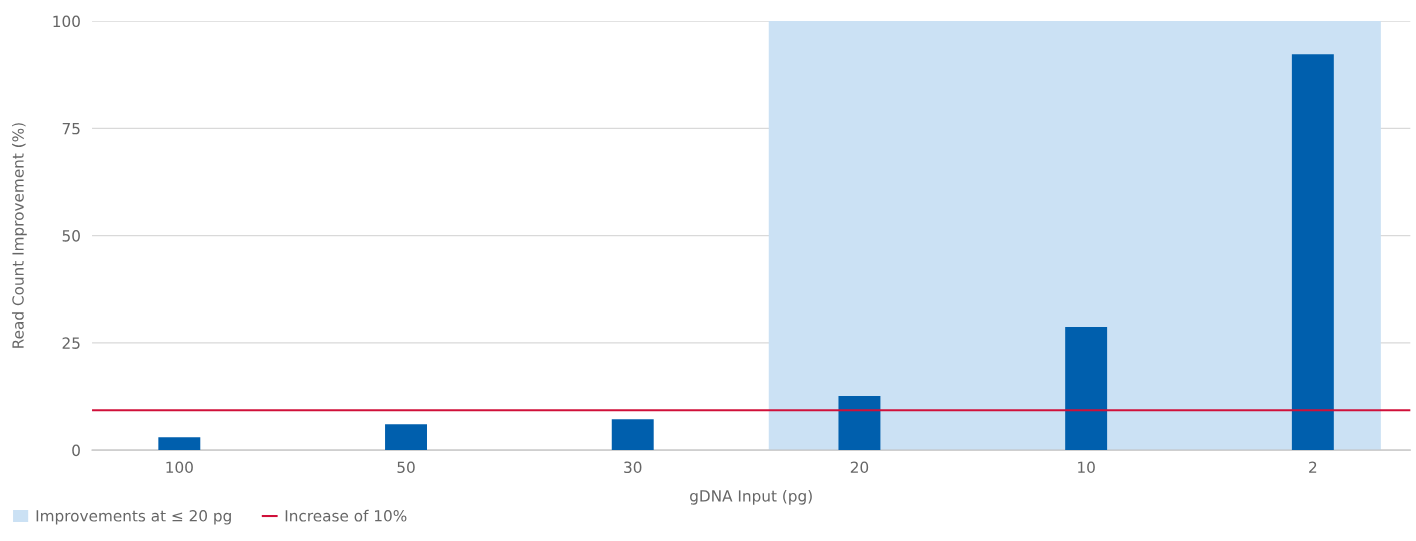  I want to click on x-axis-title: gDNA Input (pg), so click(751, 497).